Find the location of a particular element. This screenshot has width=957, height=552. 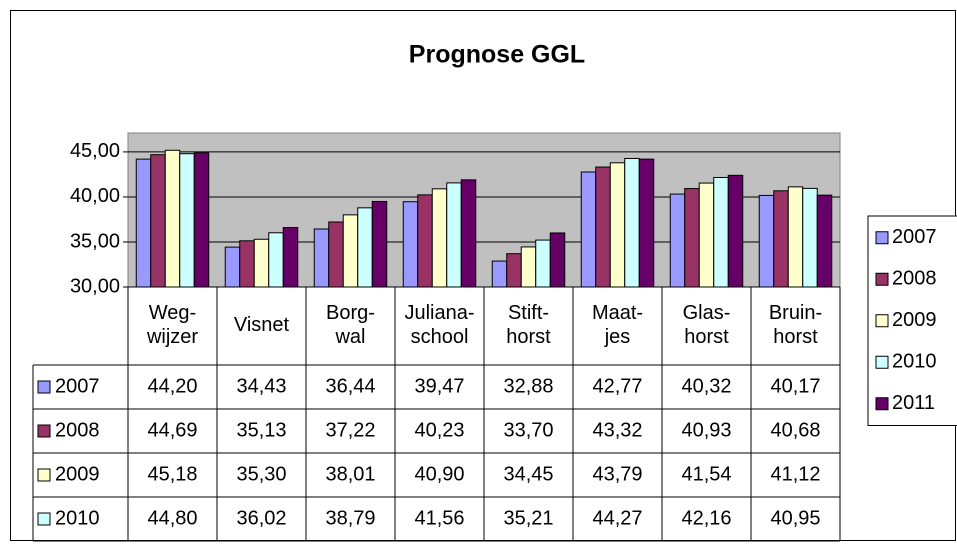

table-value: 41,56 is located at coordinates (439, 518).